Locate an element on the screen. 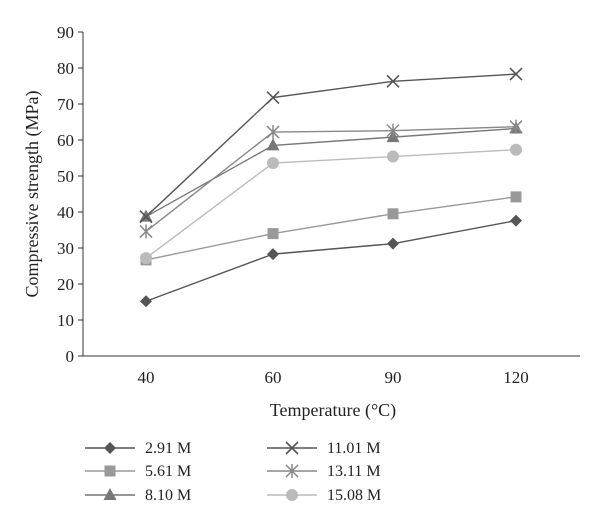 This screenshot has width=600, height=532. y-tick-label: 80 is located at coordinates (65, 68).